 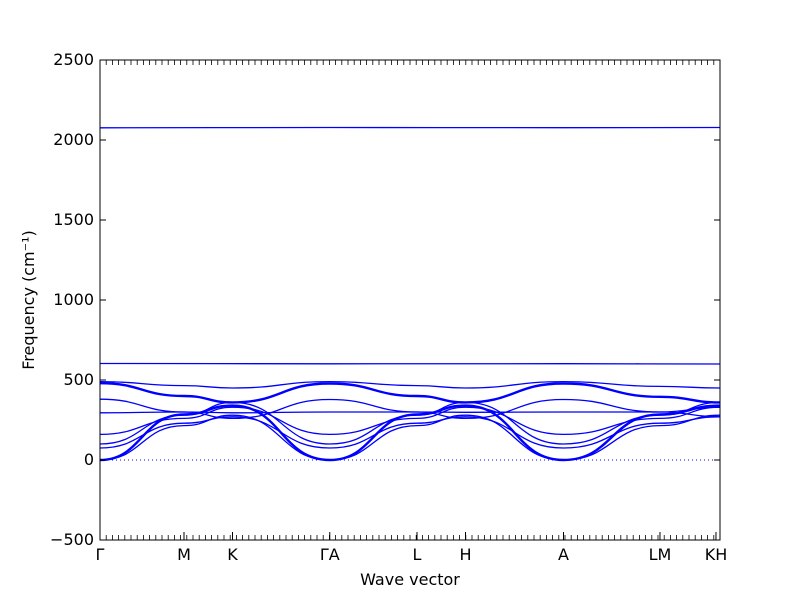 What do you see at coordinates (465, 554) in the screenshot?
I see `x-tick-label: H` at bounding box center [465, 554].